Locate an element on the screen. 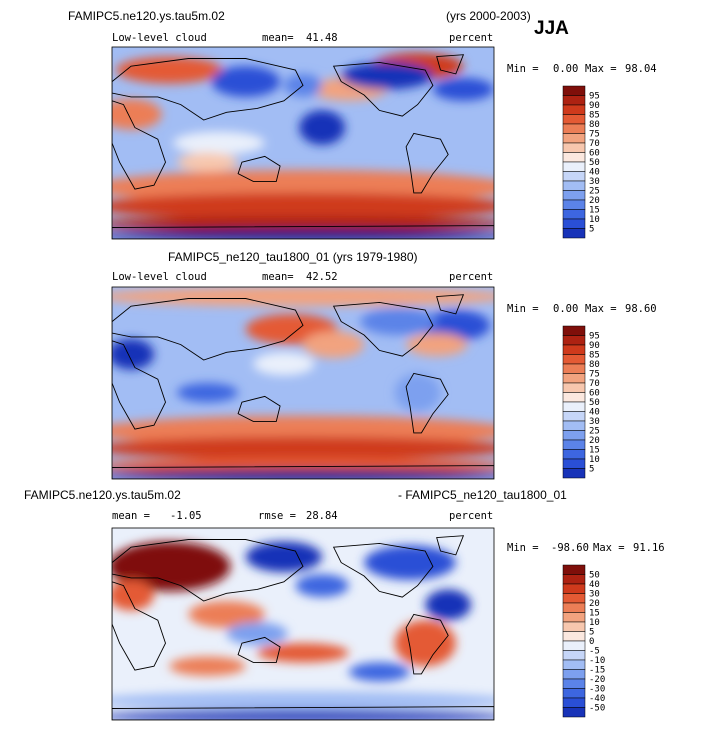 Image resolution: width=712 pixels, height=730 pixels. panel1-mean-value: 41.48 is located at coordinates (322, 38).